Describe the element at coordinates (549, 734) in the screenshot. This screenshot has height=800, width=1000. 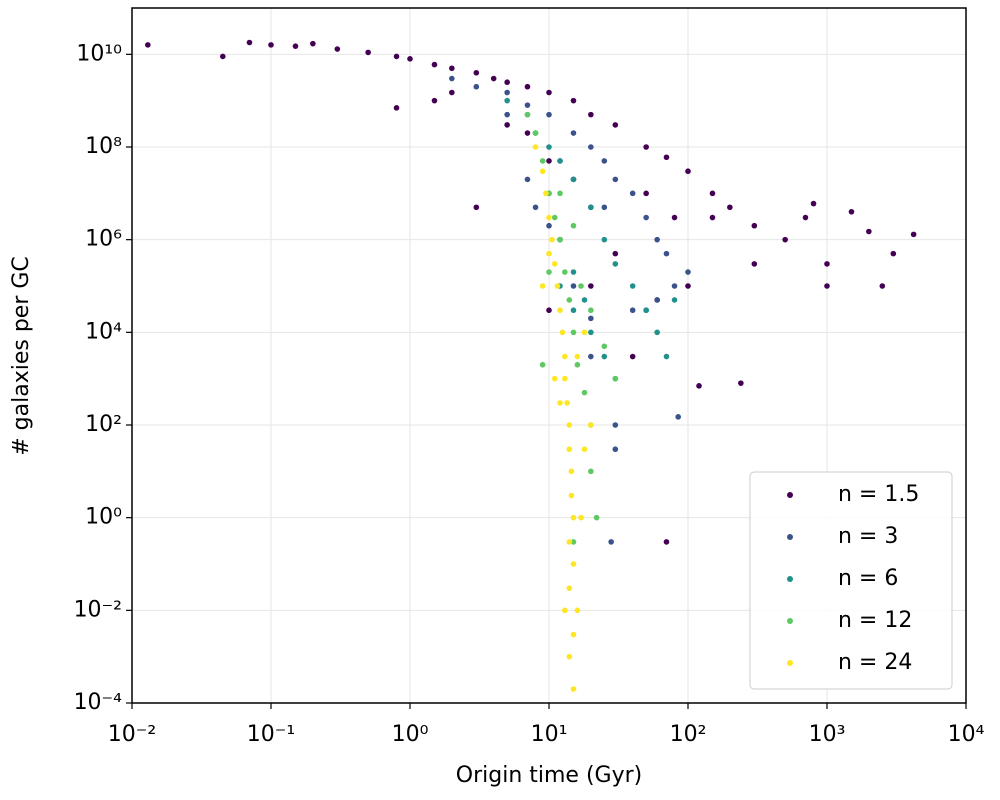
I see `x-tick-label: 10¹` at that location.